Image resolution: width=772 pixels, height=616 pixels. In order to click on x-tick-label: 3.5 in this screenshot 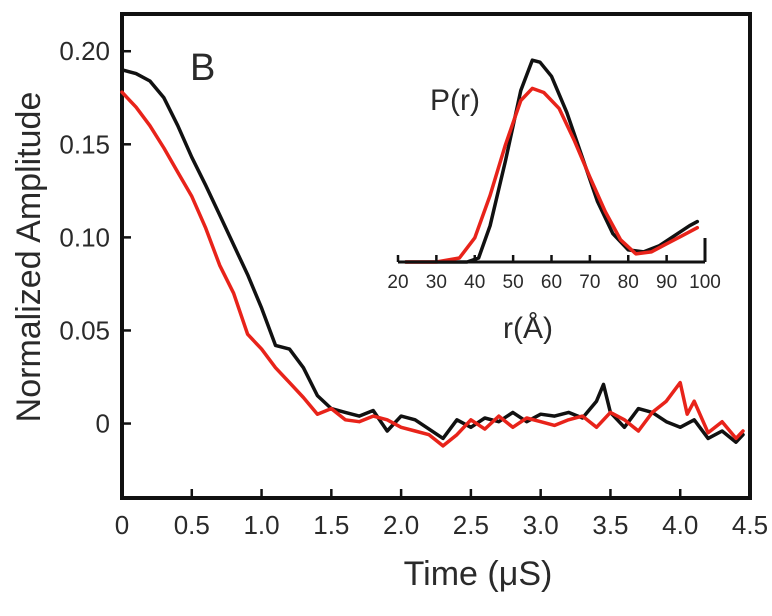, I will do `click(610, 525)`.